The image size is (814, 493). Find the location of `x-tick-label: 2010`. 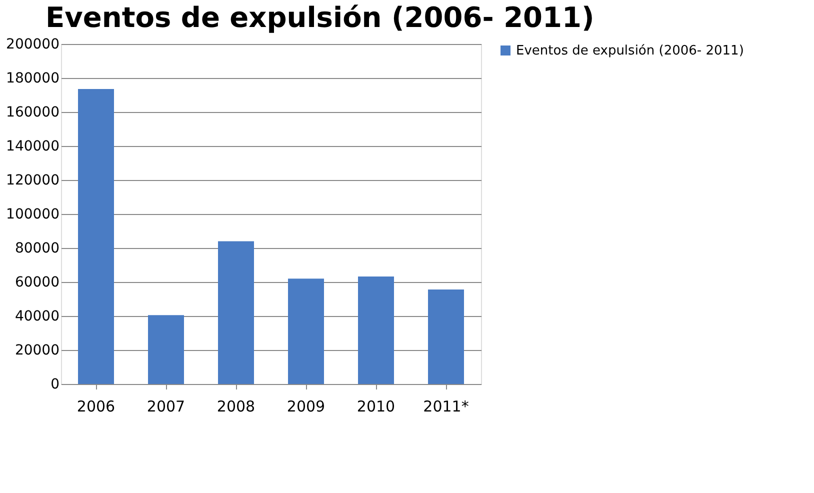

x-tick-label: 2010 is located at coordinates (376, 407).